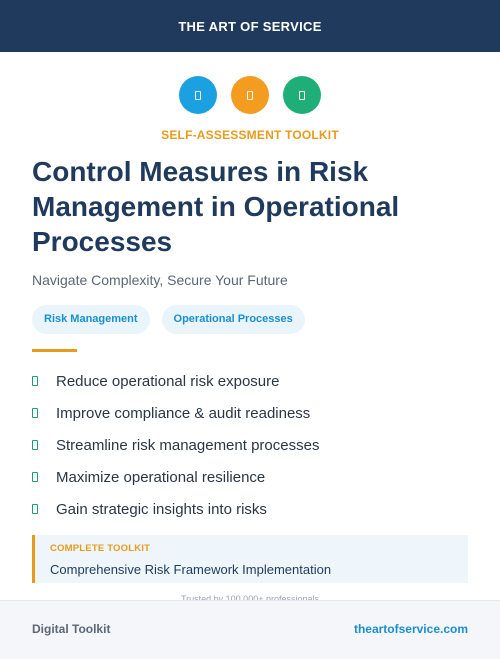 This screenshot has height=659, width=500. What do you see at coordinates (249, 597) in the screenshot?
I see `trusted-note: Trusted by 100,000+ professionals` at bounding box center [249, 597].